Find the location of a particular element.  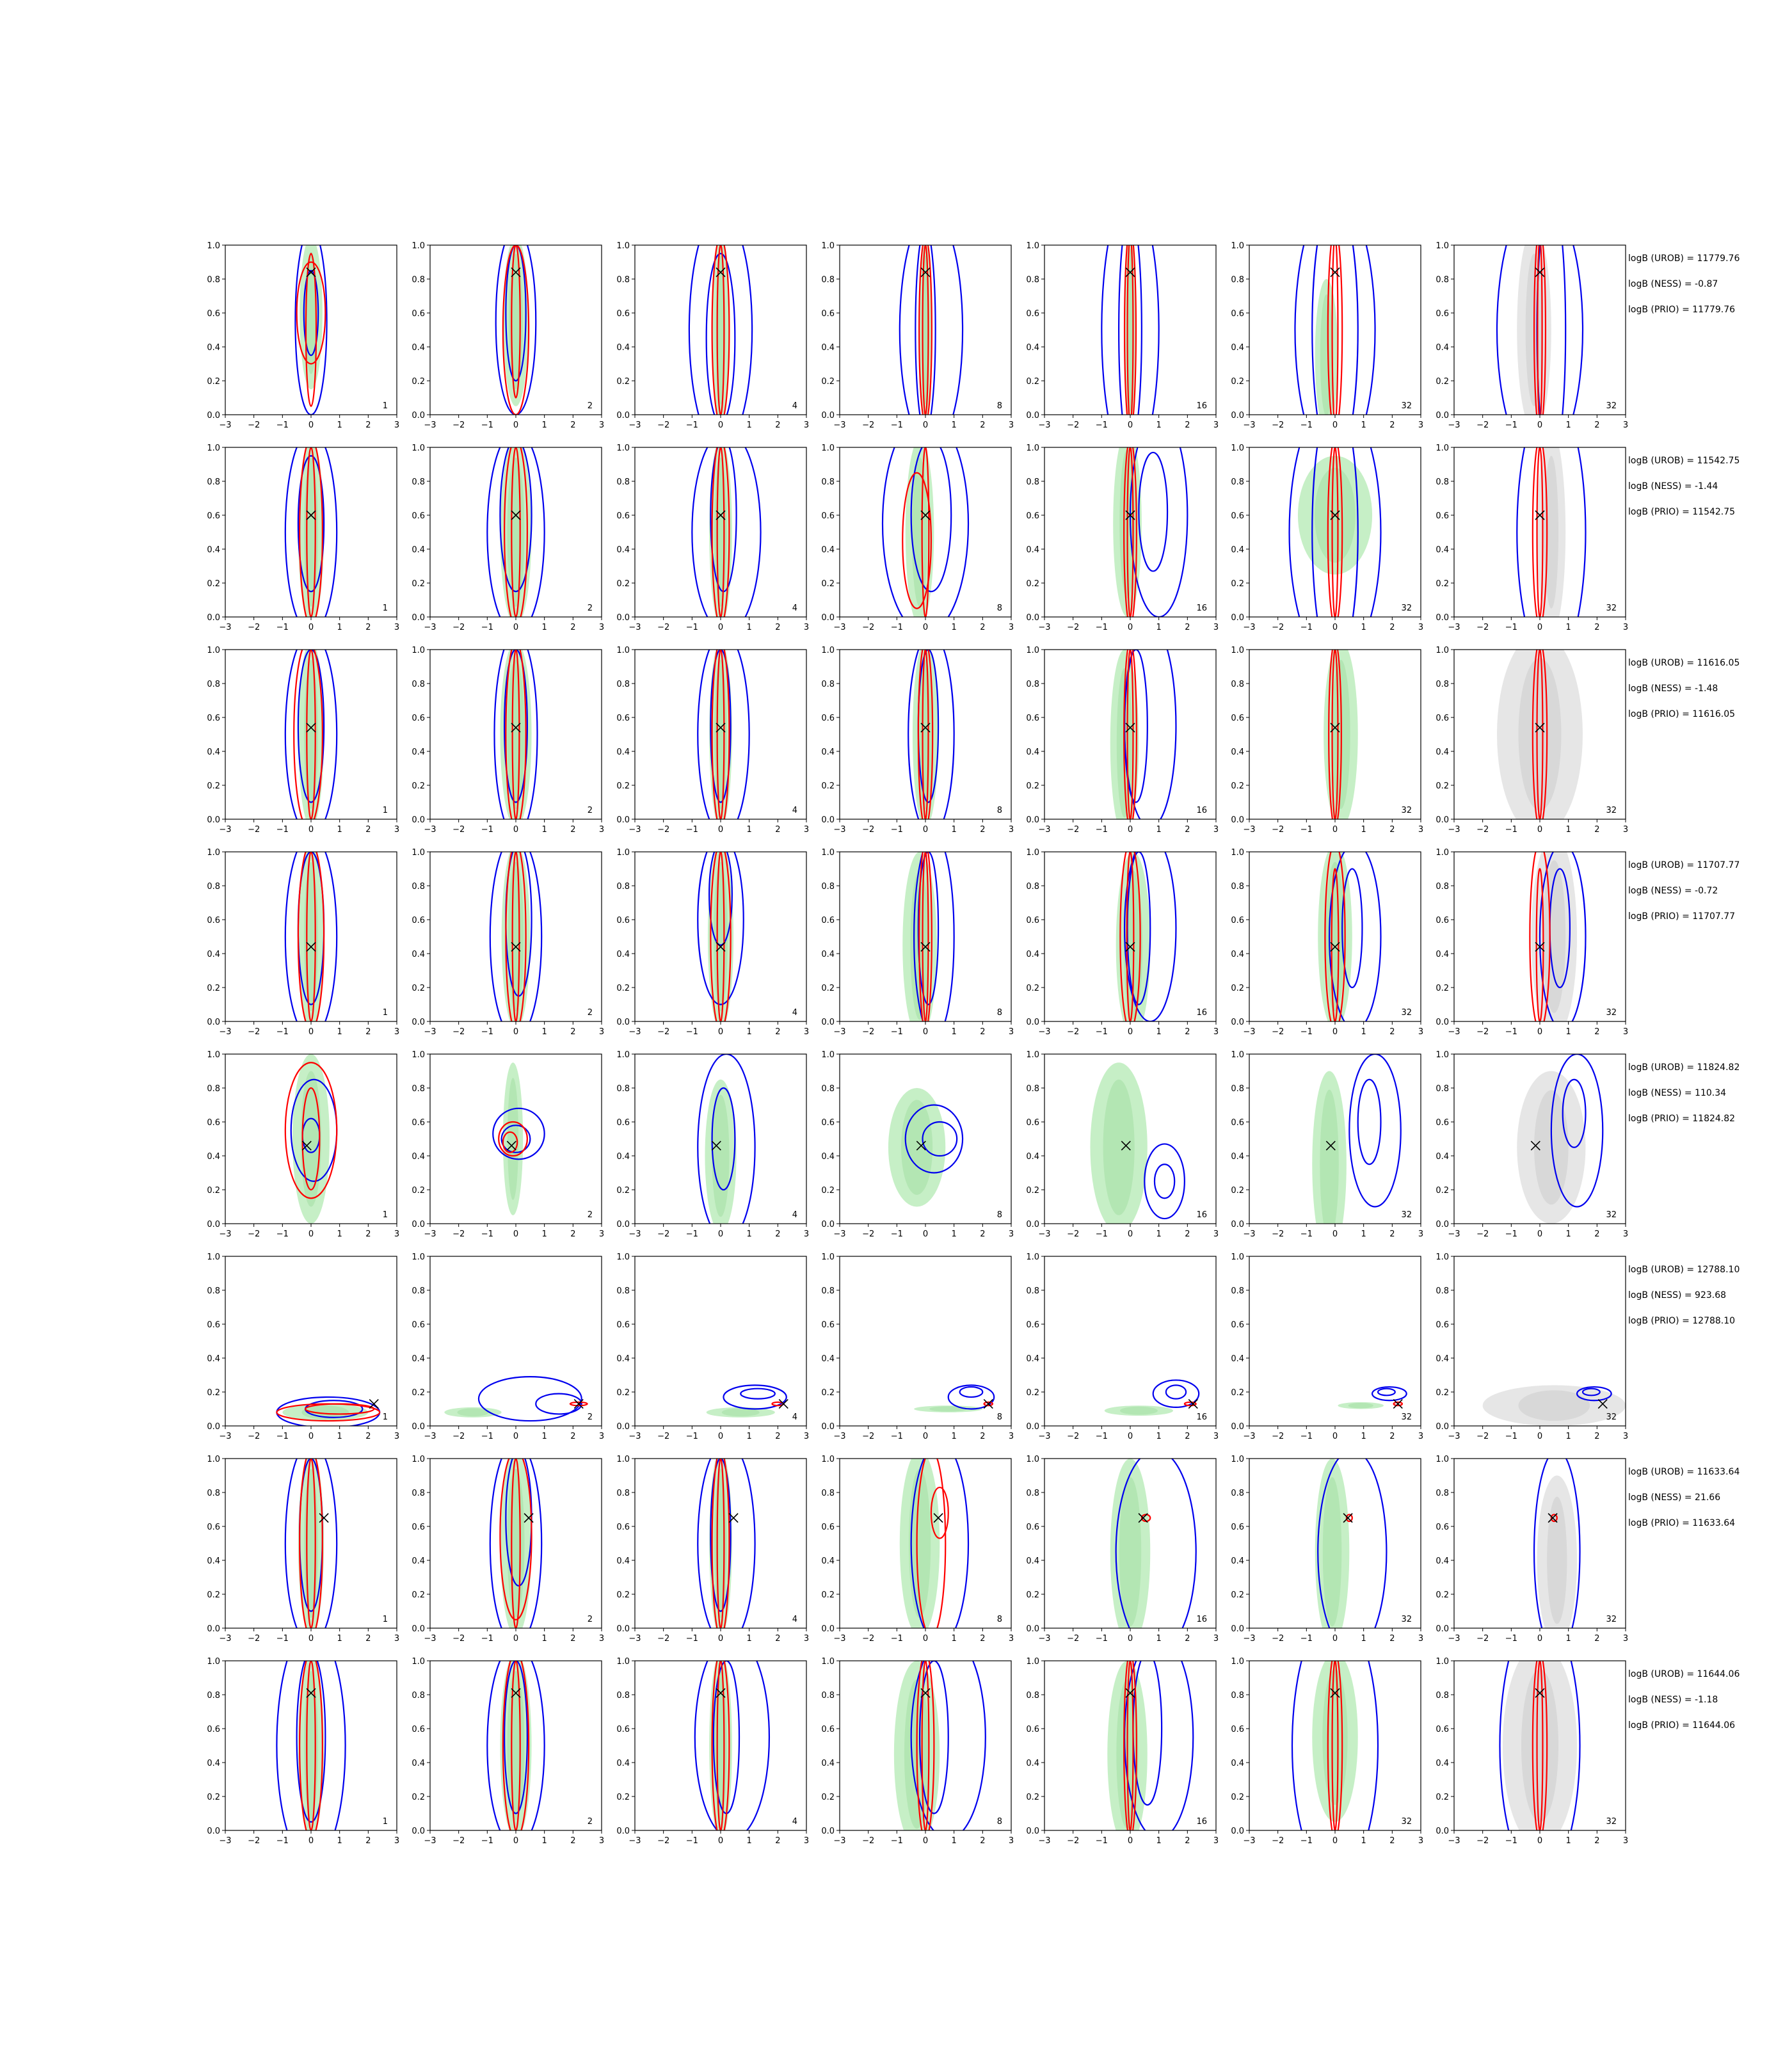

subplot: −3 −2 −1 0 1 2 3 0.0 0.2 0.4 0.6 0.8 1.0 8 is located at coordinates (917, 942).